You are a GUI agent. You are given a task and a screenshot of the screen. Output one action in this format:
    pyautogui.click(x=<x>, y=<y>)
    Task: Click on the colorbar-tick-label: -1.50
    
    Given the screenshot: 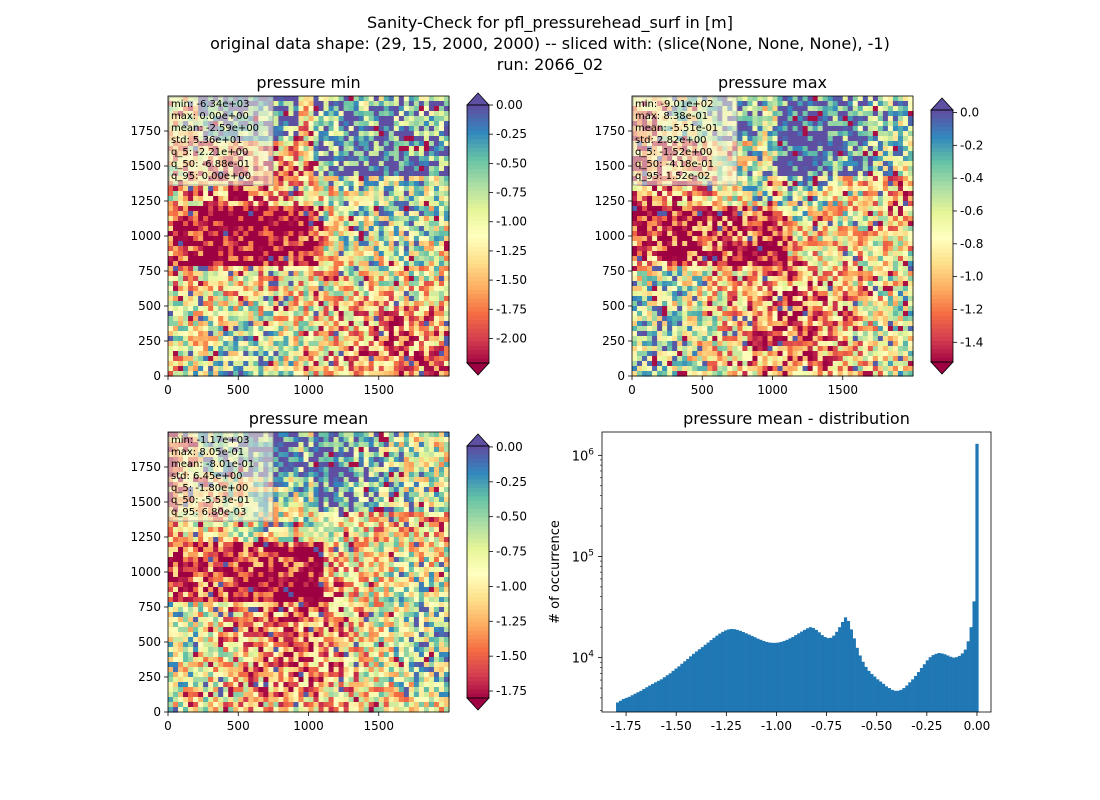 What is the action you would take?
    pyautogui.click(x=511, y=280)
    